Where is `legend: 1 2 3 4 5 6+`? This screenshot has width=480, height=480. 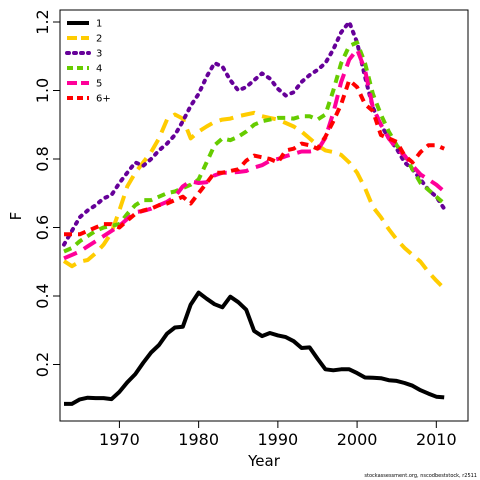
legend: 1 2 3 4 5 6+ is located at coordinates (88, 62).